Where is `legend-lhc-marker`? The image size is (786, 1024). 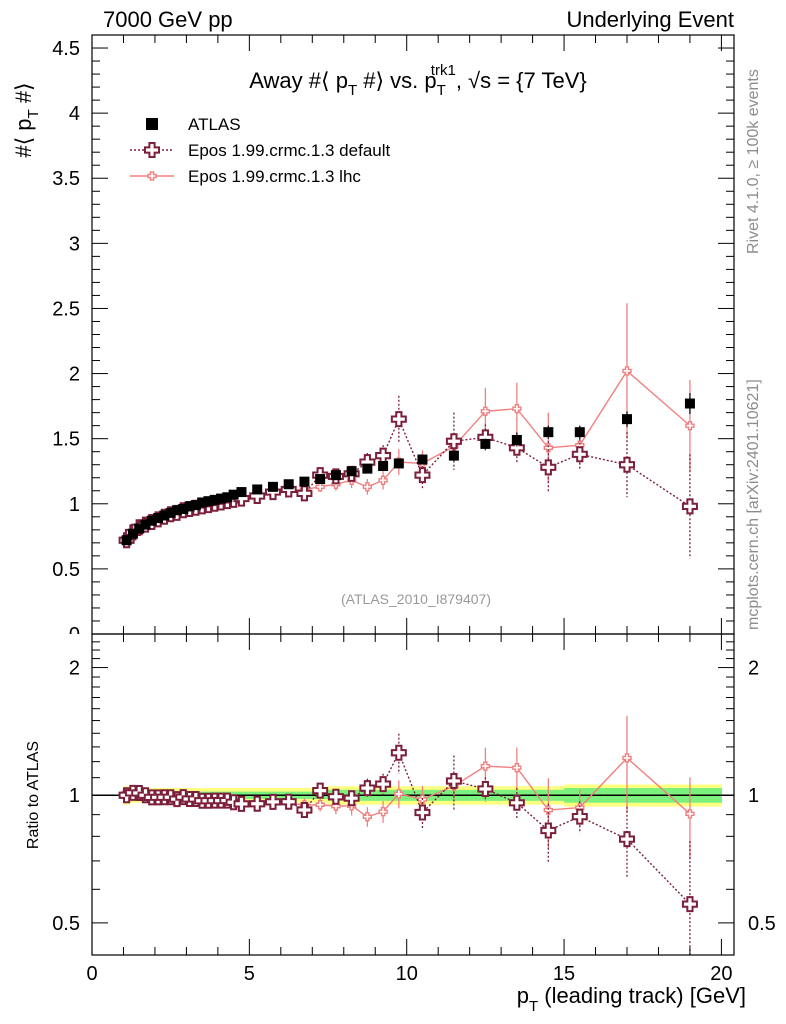 legend-lhc-marker is located at coordinates (152, 176).